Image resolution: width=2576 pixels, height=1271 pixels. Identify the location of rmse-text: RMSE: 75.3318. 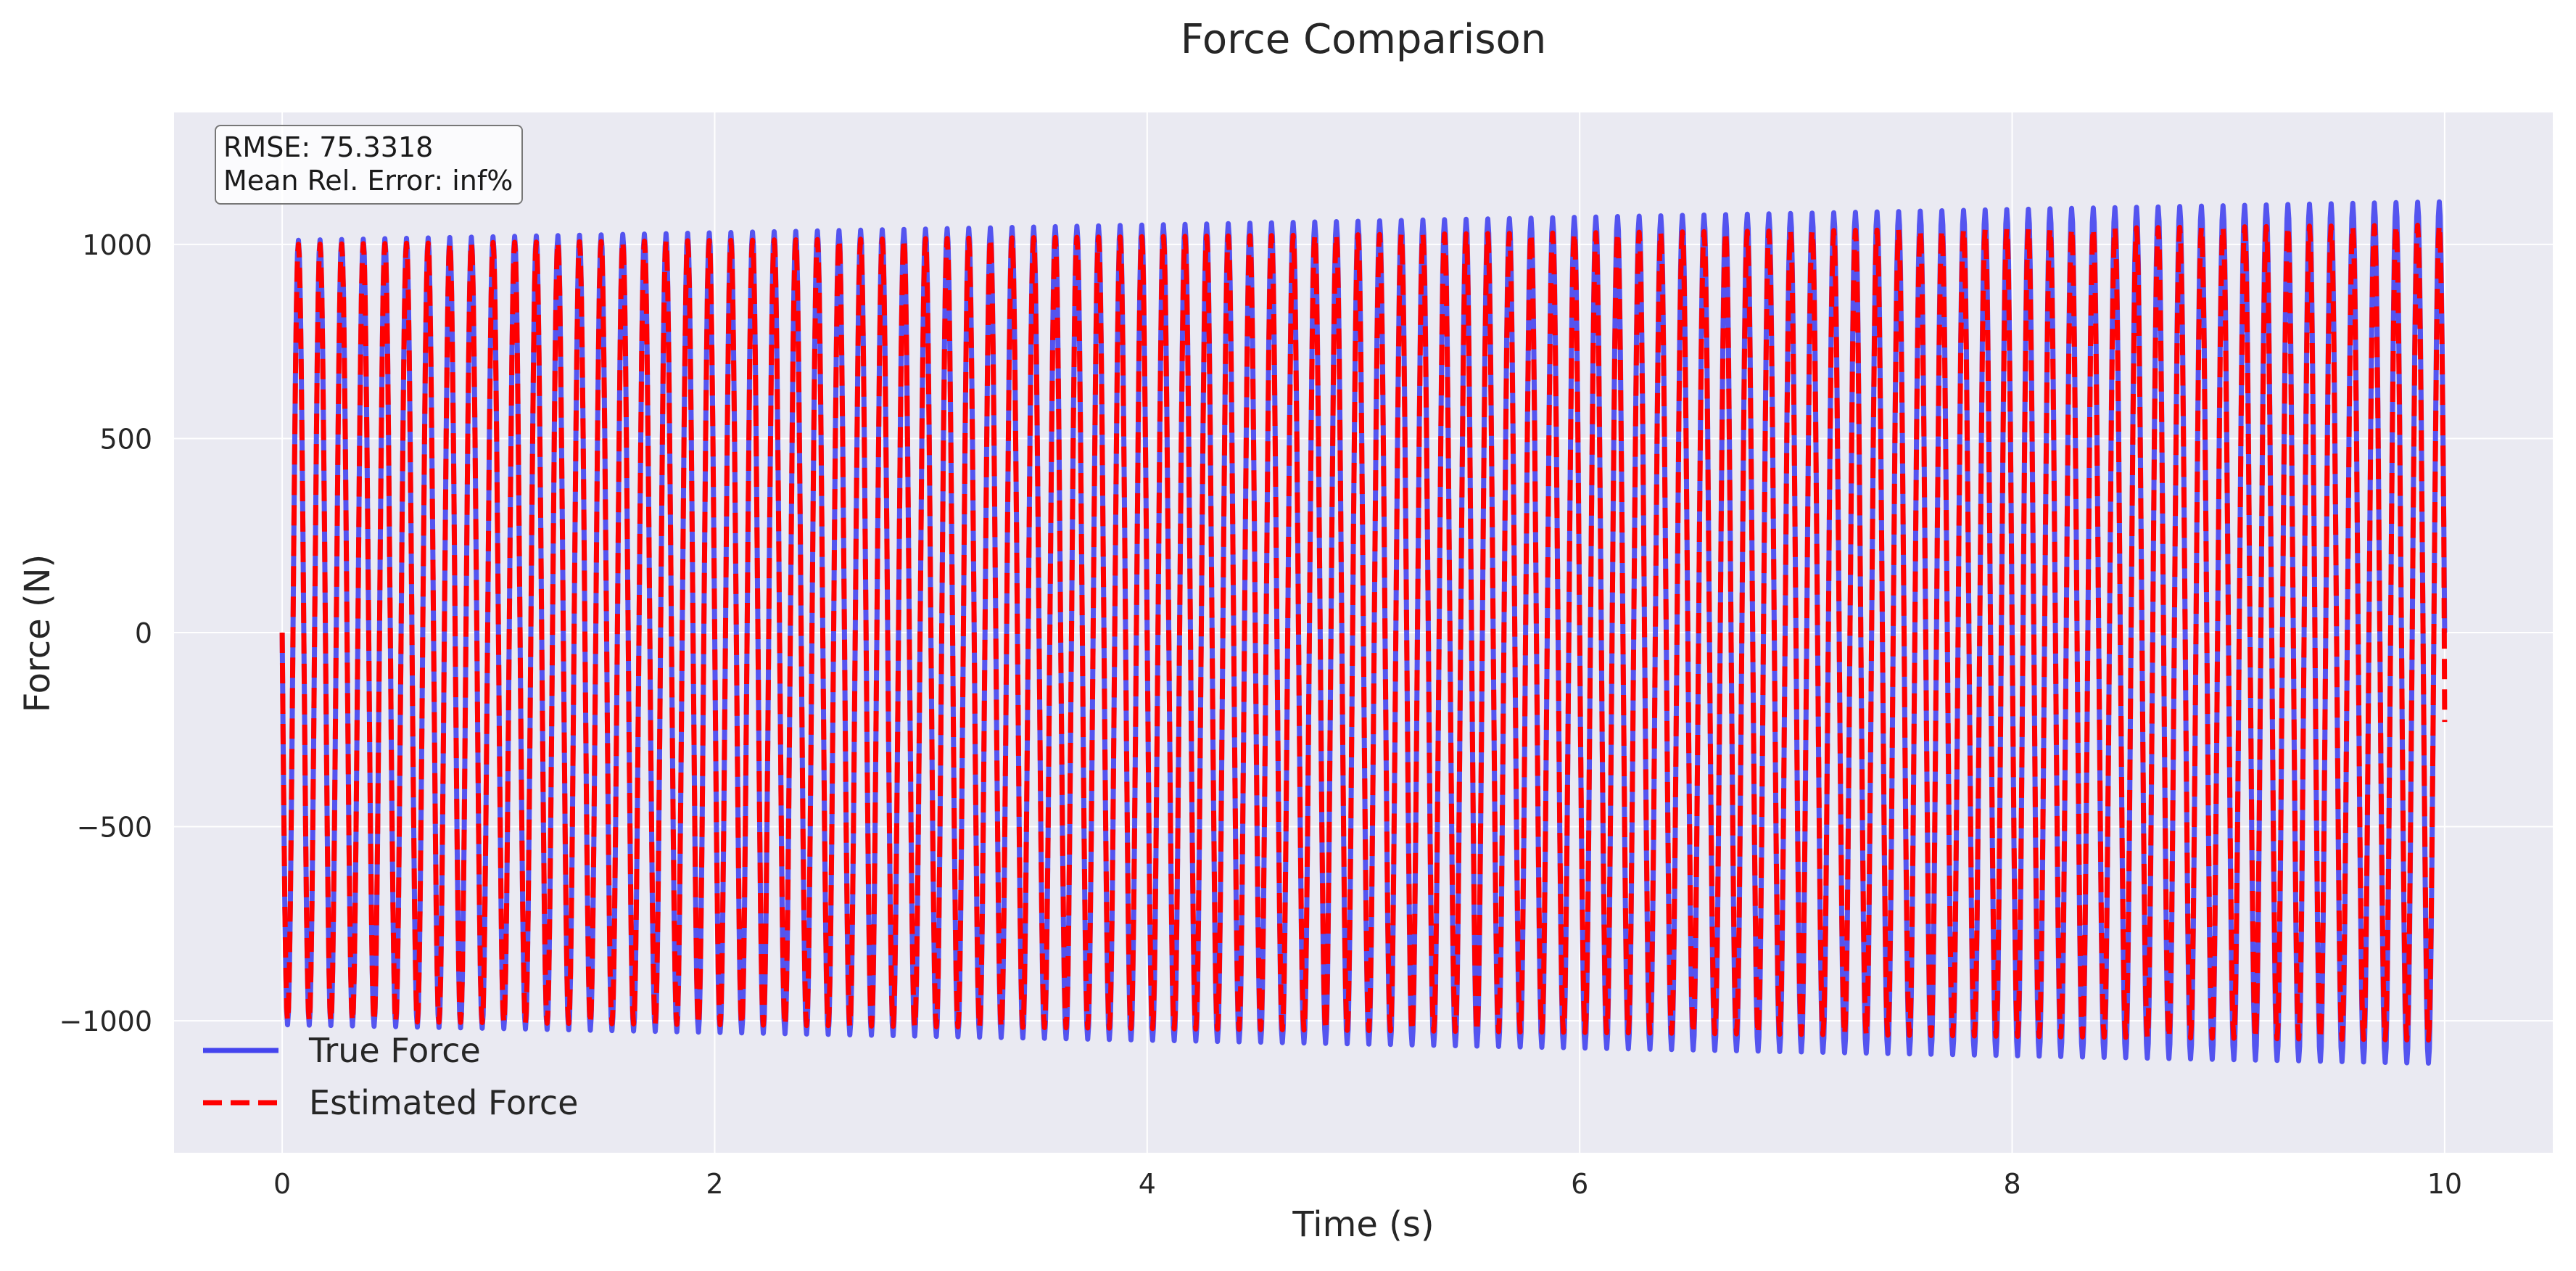
(328, 147).